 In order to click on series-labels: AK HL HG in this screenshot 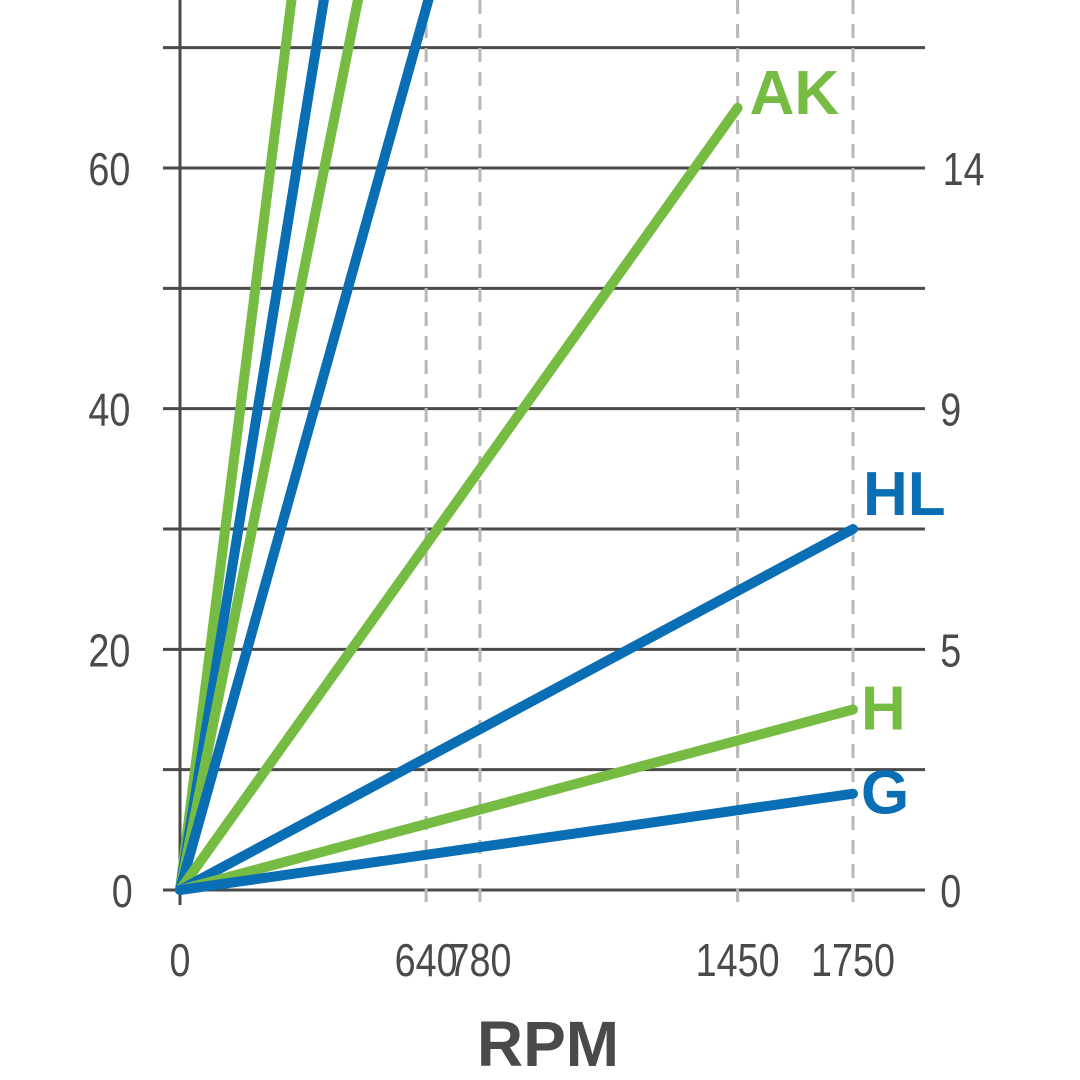, I will do `click(848, 443)`.